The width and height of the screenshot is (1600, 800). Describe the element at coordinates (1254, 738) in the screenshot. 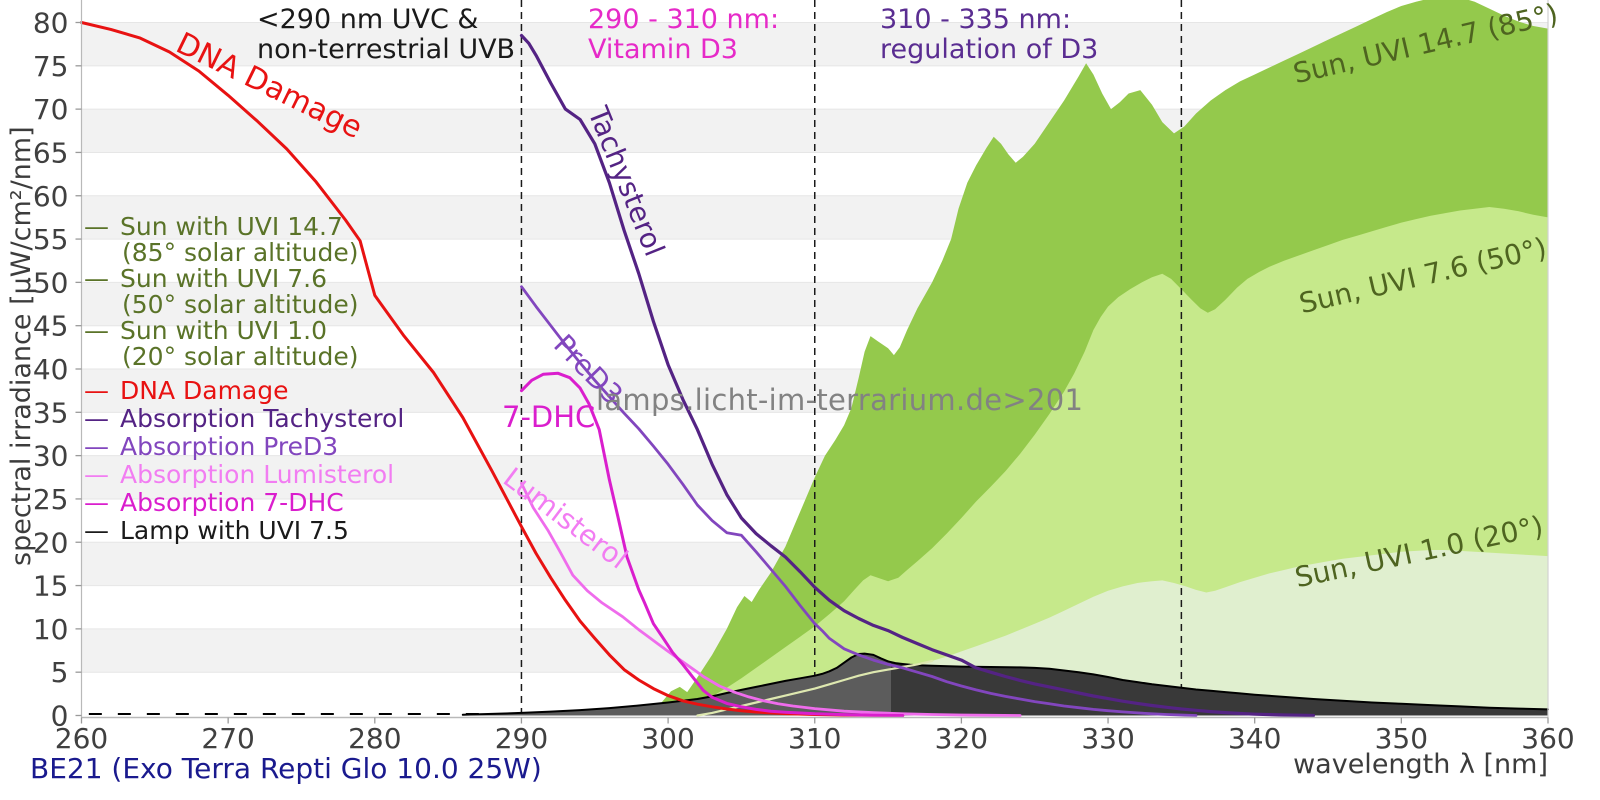

I see `svg-text: 340` at that location.